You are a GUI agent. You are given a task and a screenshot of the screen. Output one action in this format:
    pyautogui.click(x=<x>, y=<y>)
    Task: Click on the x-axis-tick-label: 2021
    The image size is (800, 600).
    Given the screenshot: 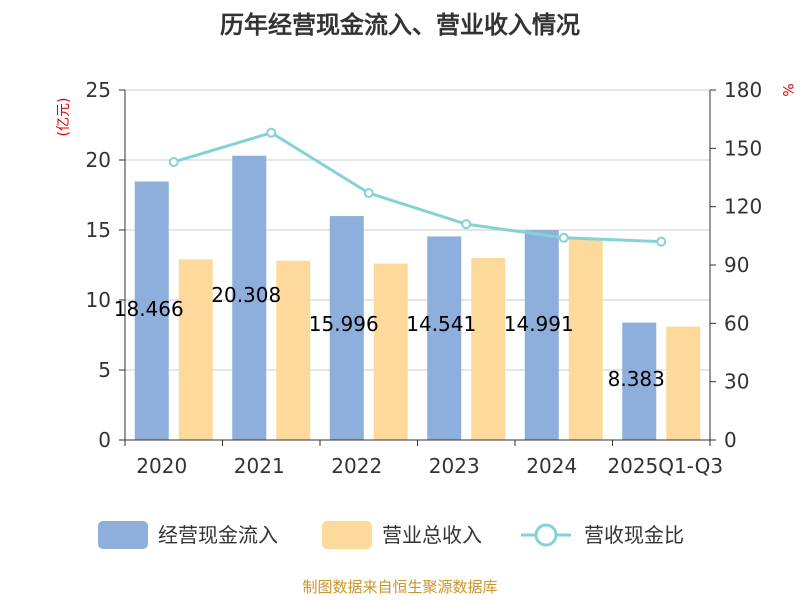 What is the action you would take?
    pyautogui.click(x=259, y=466)
    